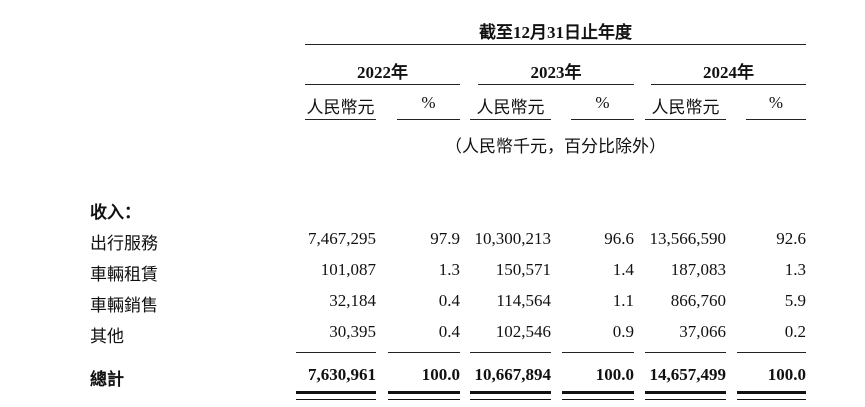  What do you see at coordinates (348, 269) in the screenshot?
I see `amount-cell: 101,087` at bounding box center [348, 269].